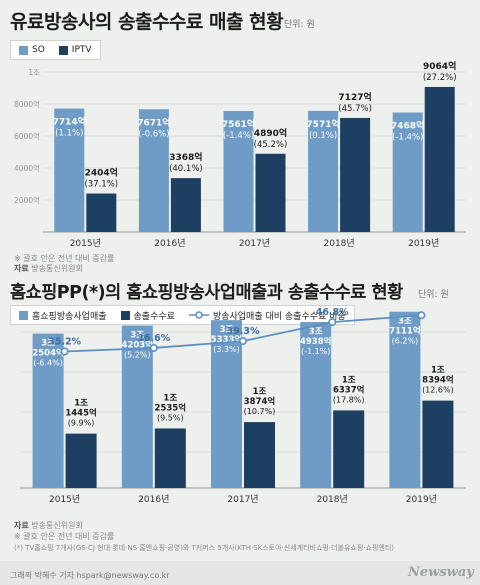  I want to click on data-label: 3874억, so click(259, 401).